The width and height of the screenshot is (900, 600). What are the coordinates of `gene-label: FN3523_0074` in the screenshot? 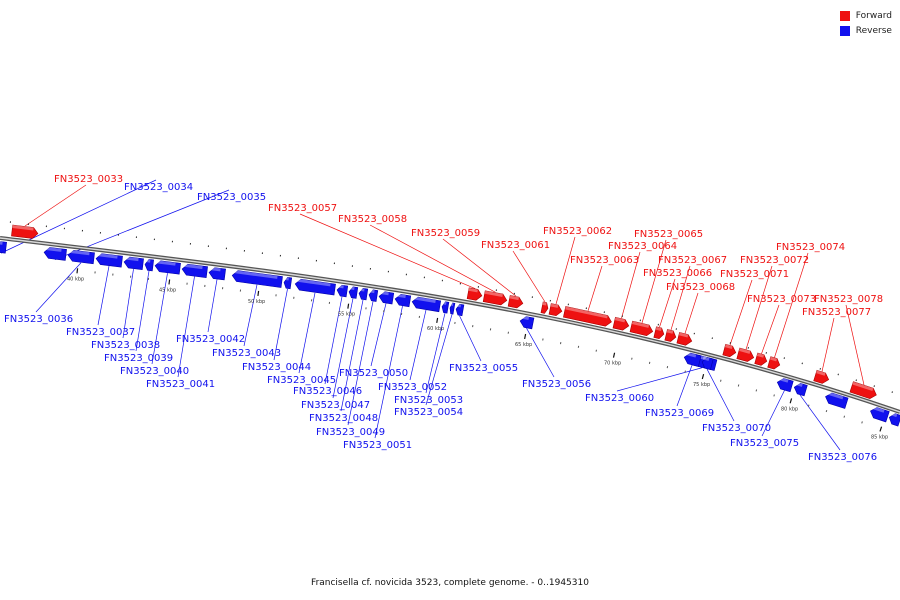 It's located at (810, 247).